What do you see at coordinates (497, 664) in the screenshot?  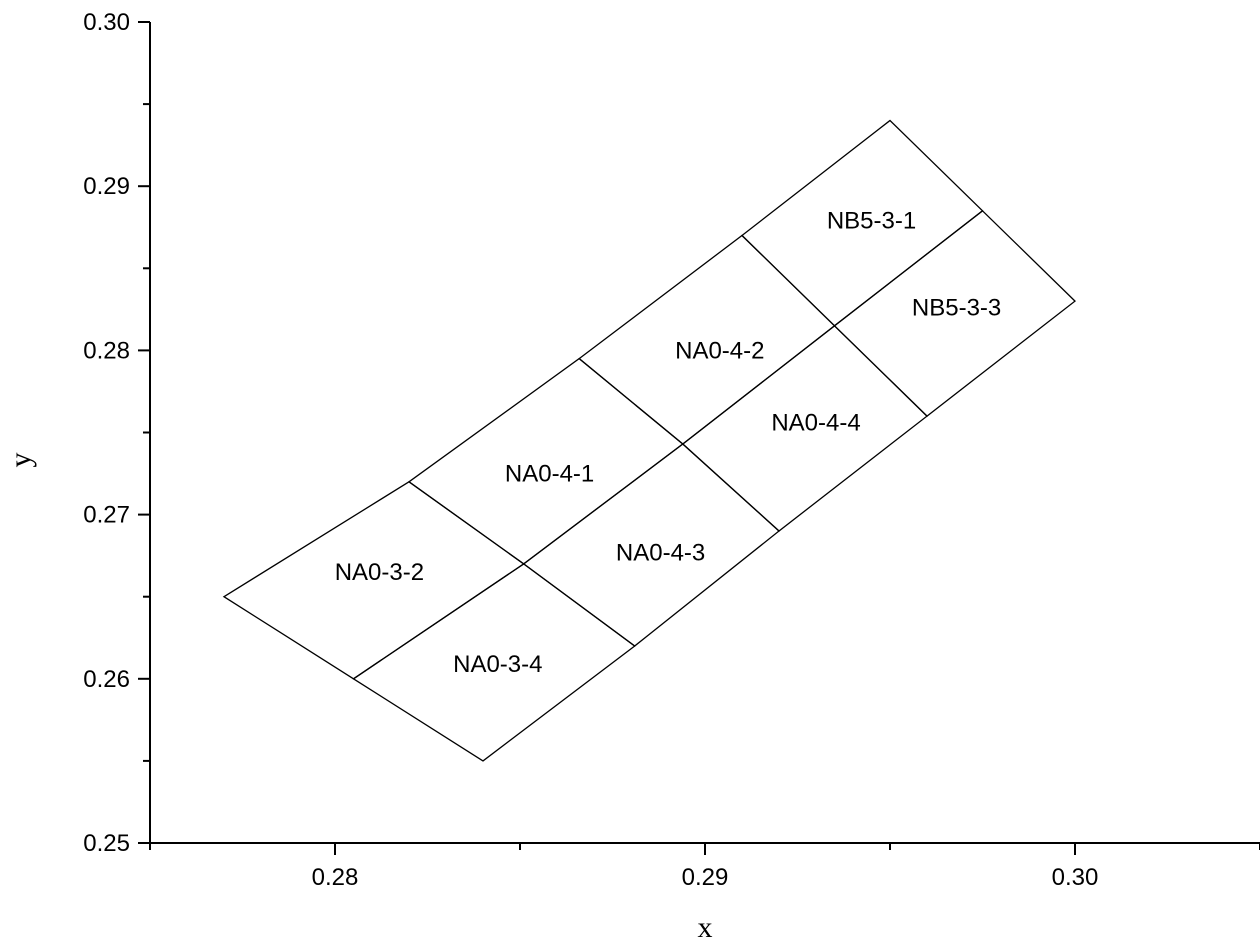 I see `region-label: NA0-3-4` at bounding box center [497, 664].